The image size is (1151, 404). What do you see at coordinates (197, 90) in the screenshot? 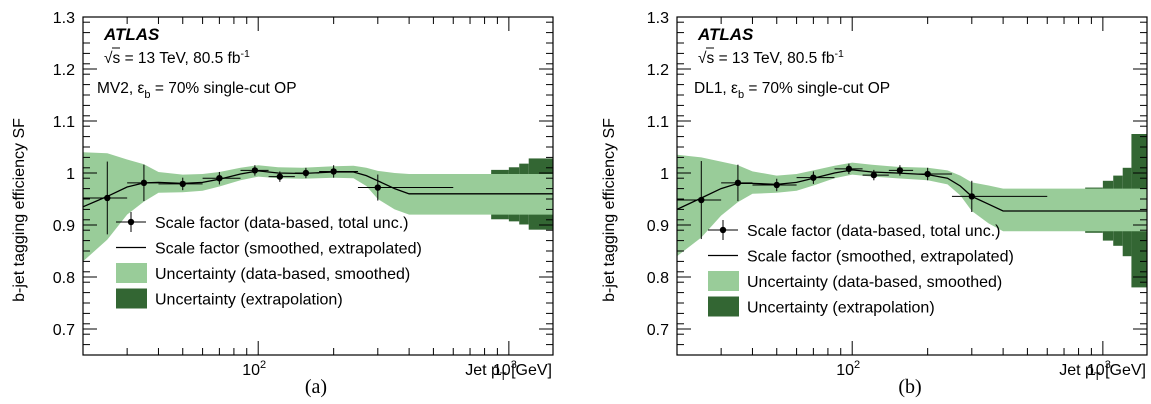
I see `tagger-op-label: MV2, εb = 70% single-cut OP` at bounding box center [197, 90].